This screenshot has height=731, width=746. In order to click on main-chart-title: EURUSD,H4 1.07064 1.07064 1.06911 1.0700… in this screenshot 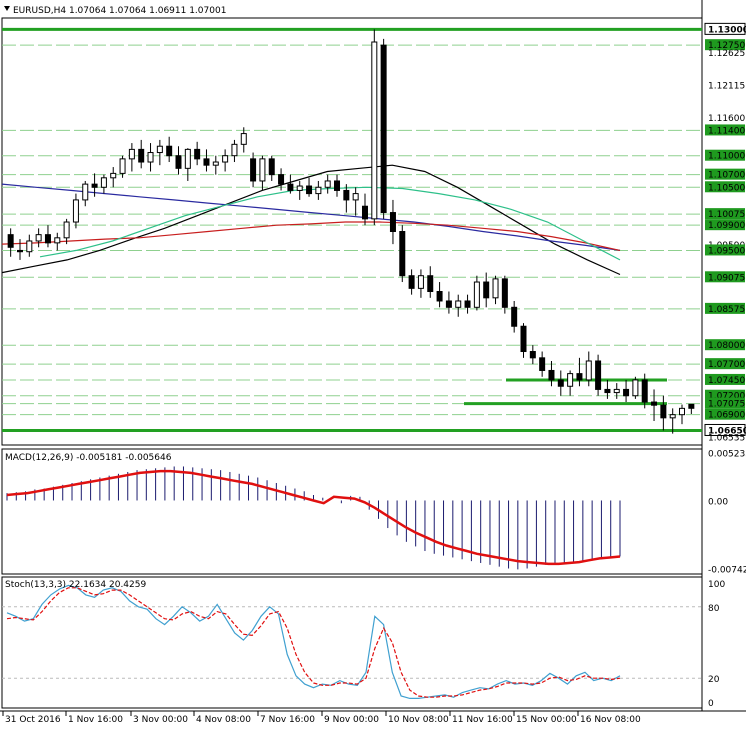, I will do `click(119, 11)`.